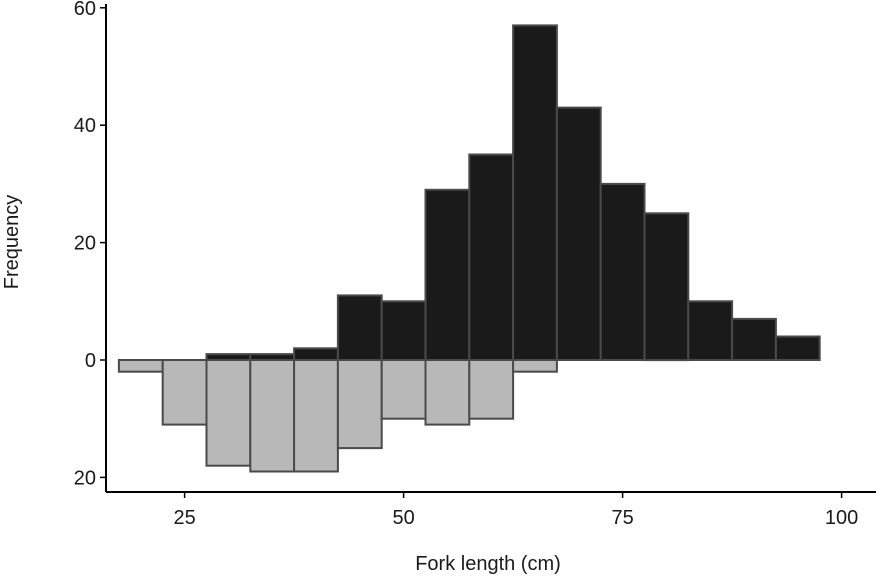 This screenshot has width=886, height=580. What do you see at coordinates (90, 361) in the screenshot?
I see `y-tick-label: 0` at bounding box center [90, 361].